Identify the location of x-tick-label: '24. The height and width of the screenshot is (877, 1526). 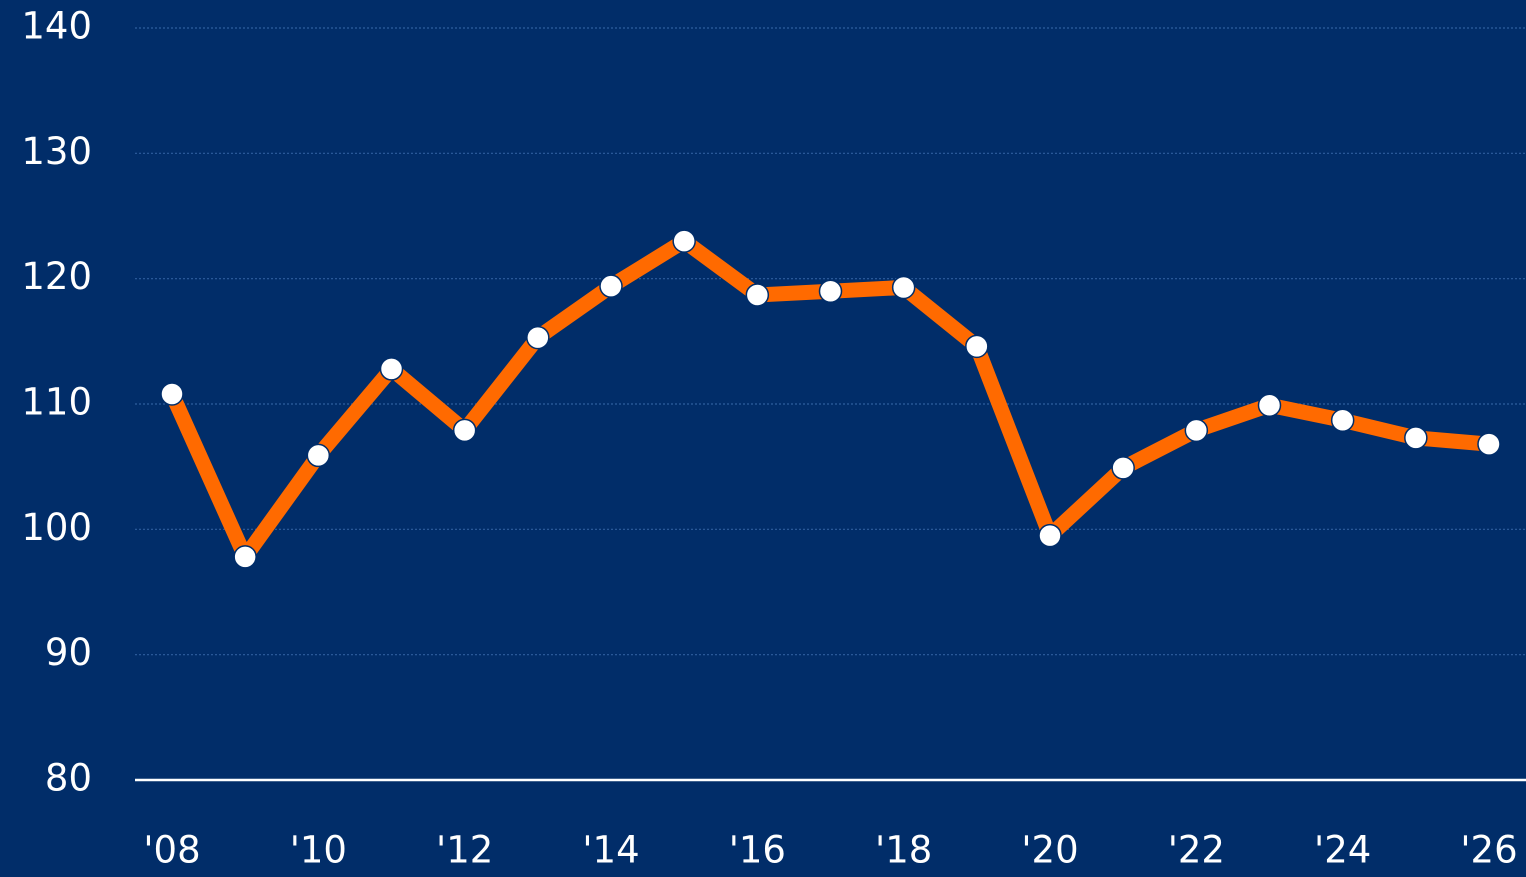
(1342, 850).